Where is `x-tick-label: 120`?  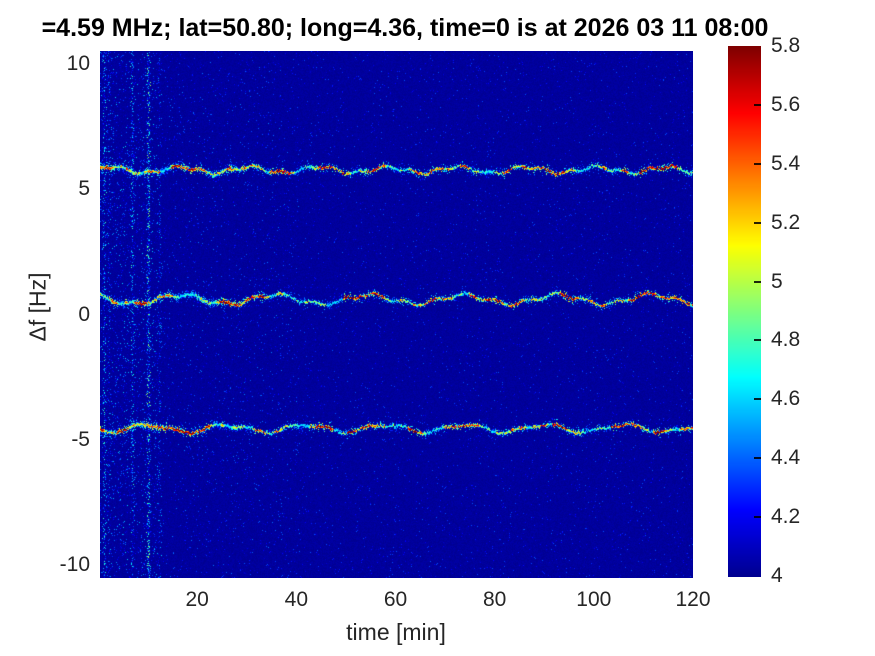 x-tick-label: 120 is located at coordinates (693, 599).